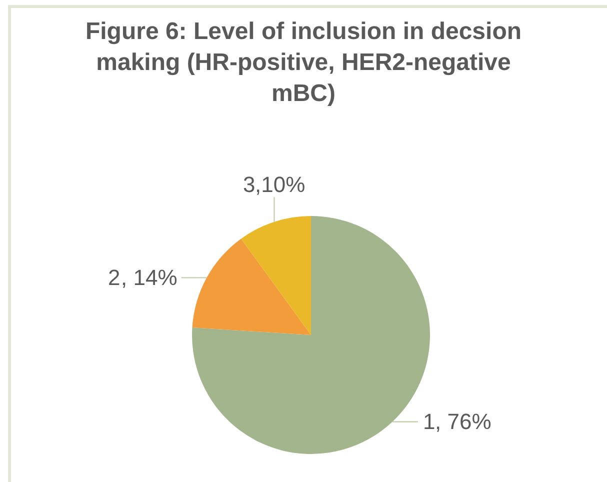 This screenshot has width=607, height=482. I want to click on data-label: , 76%, so click(463, 421).